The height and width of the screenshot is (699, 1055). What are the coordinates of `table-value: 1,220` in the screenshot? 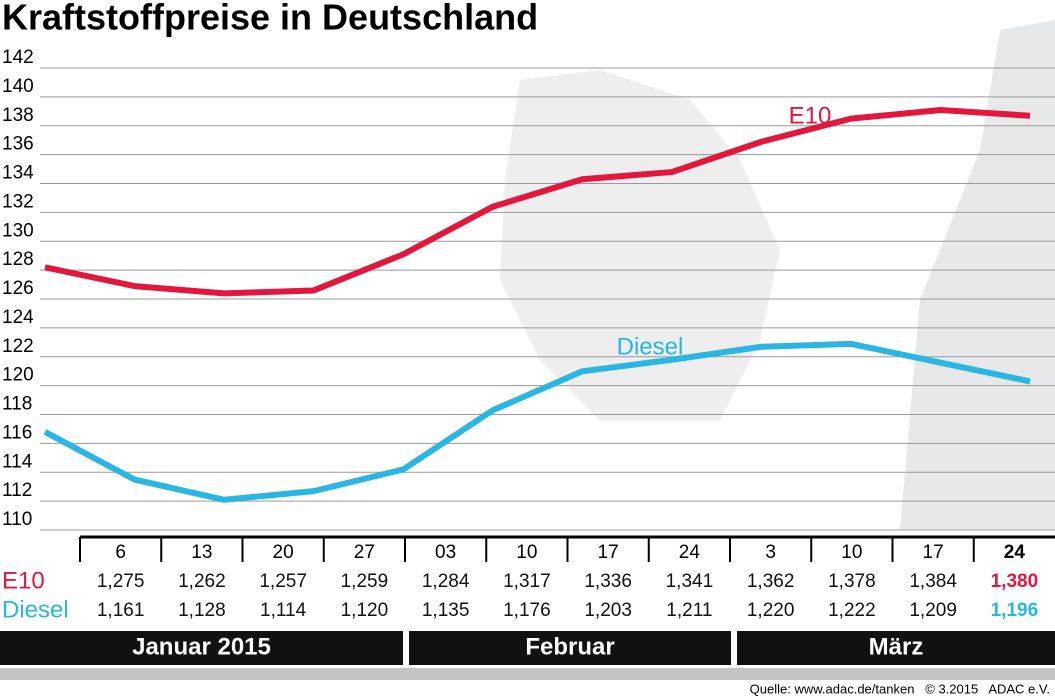 It's located at (771, 610).